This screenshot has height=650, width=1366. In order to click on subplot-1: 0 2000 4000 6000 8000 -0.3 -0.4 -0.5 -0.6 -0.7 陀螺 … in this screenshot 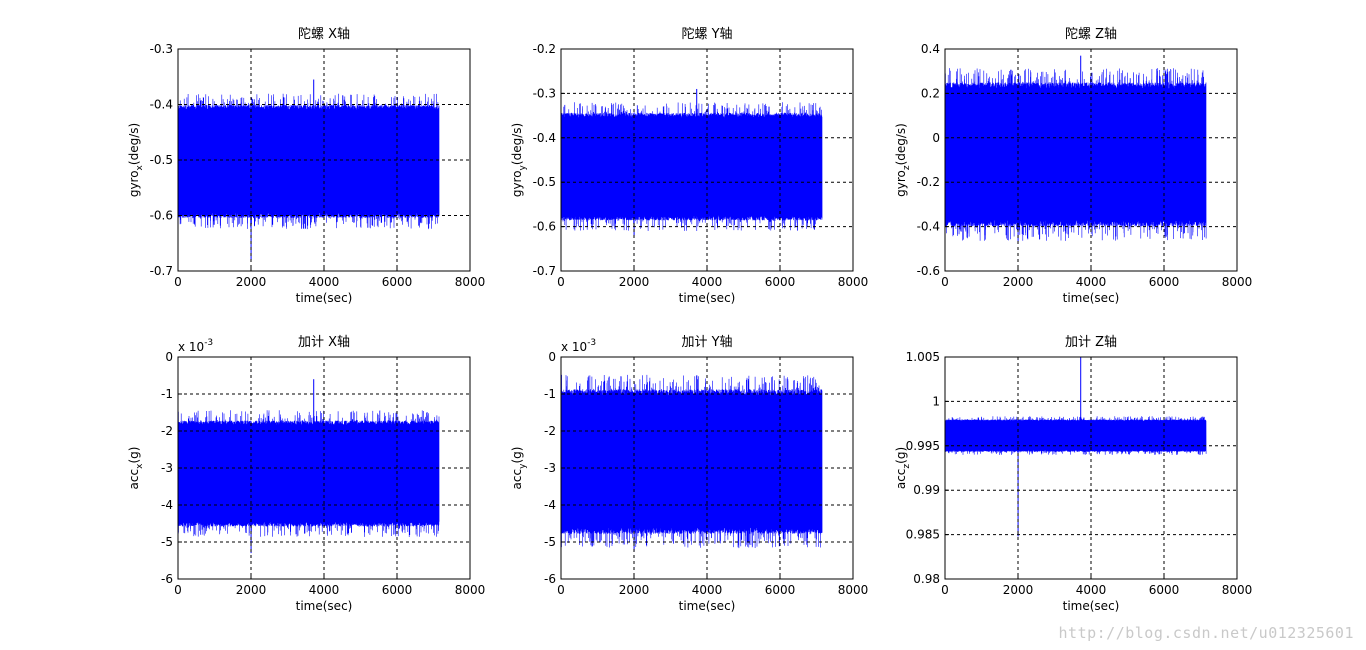, I will do `click(306, 165)`.